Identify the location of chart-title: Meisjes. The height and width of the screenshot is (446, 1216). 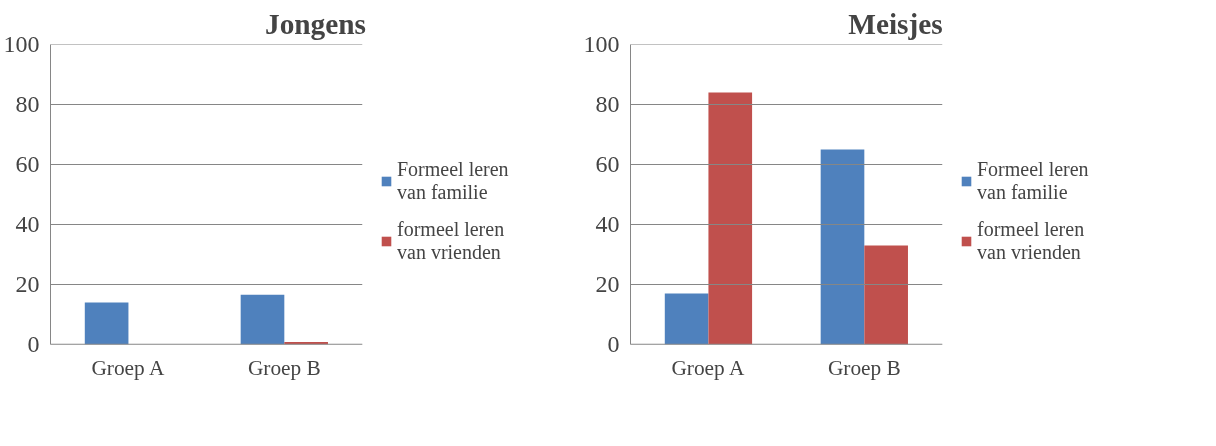
(895, 23).